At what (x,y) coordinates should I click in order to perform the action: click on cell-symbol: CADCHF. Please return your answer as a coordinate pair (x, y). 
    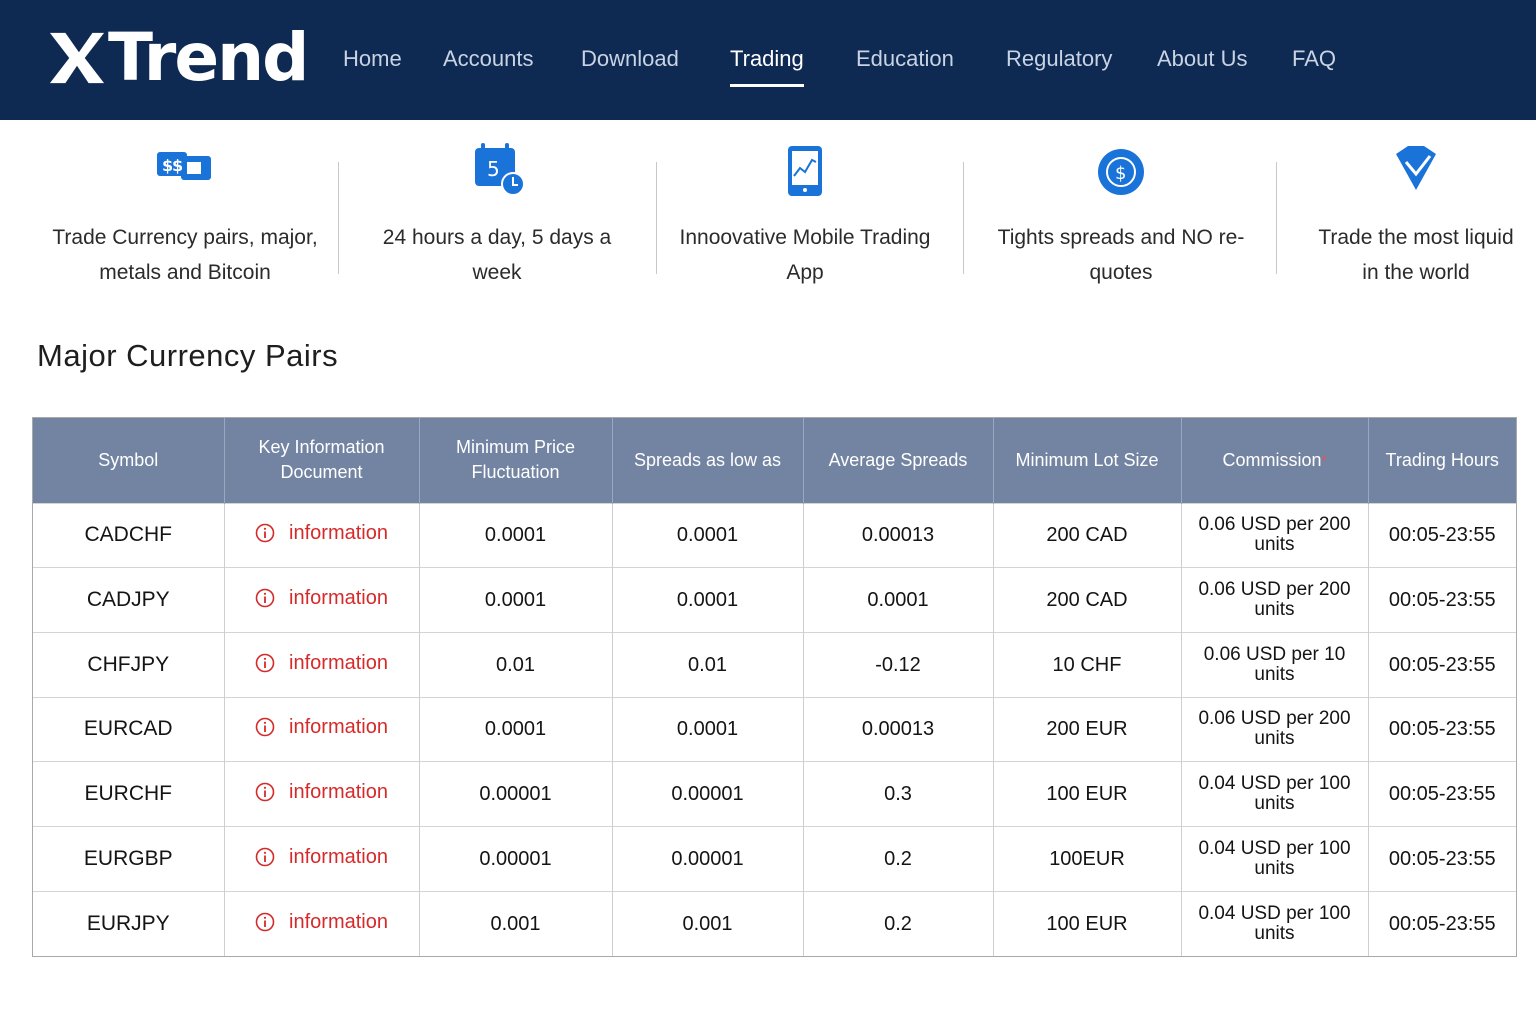
    Looking at the image, I should click on (129, 535).